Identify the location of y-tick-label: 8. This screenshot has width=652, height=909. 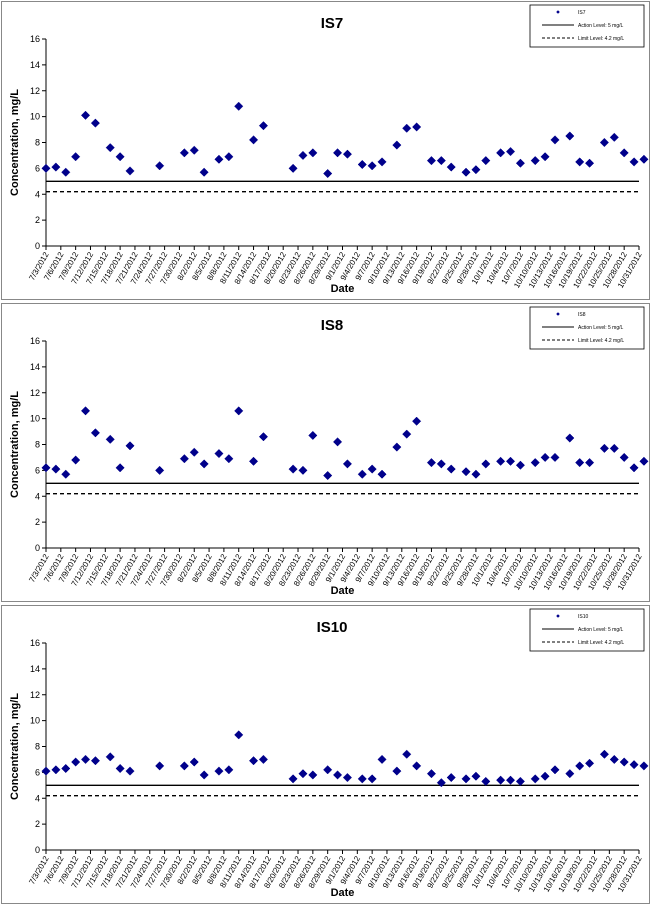
(37, 445).